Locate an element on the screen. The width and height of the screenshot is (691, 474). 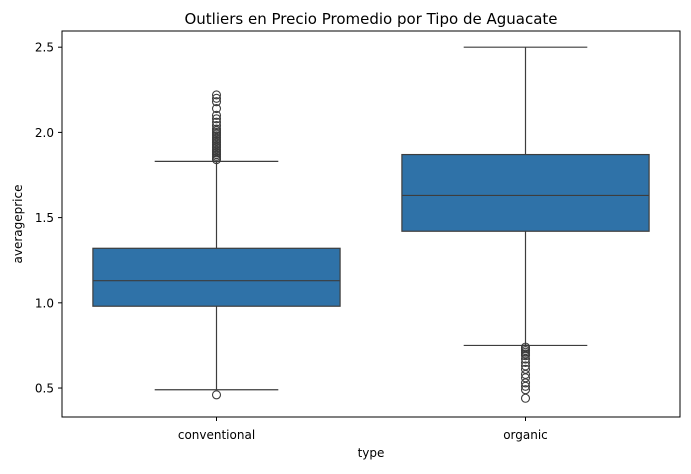
x-tick-label: organic is located at coordinates (525, 435).